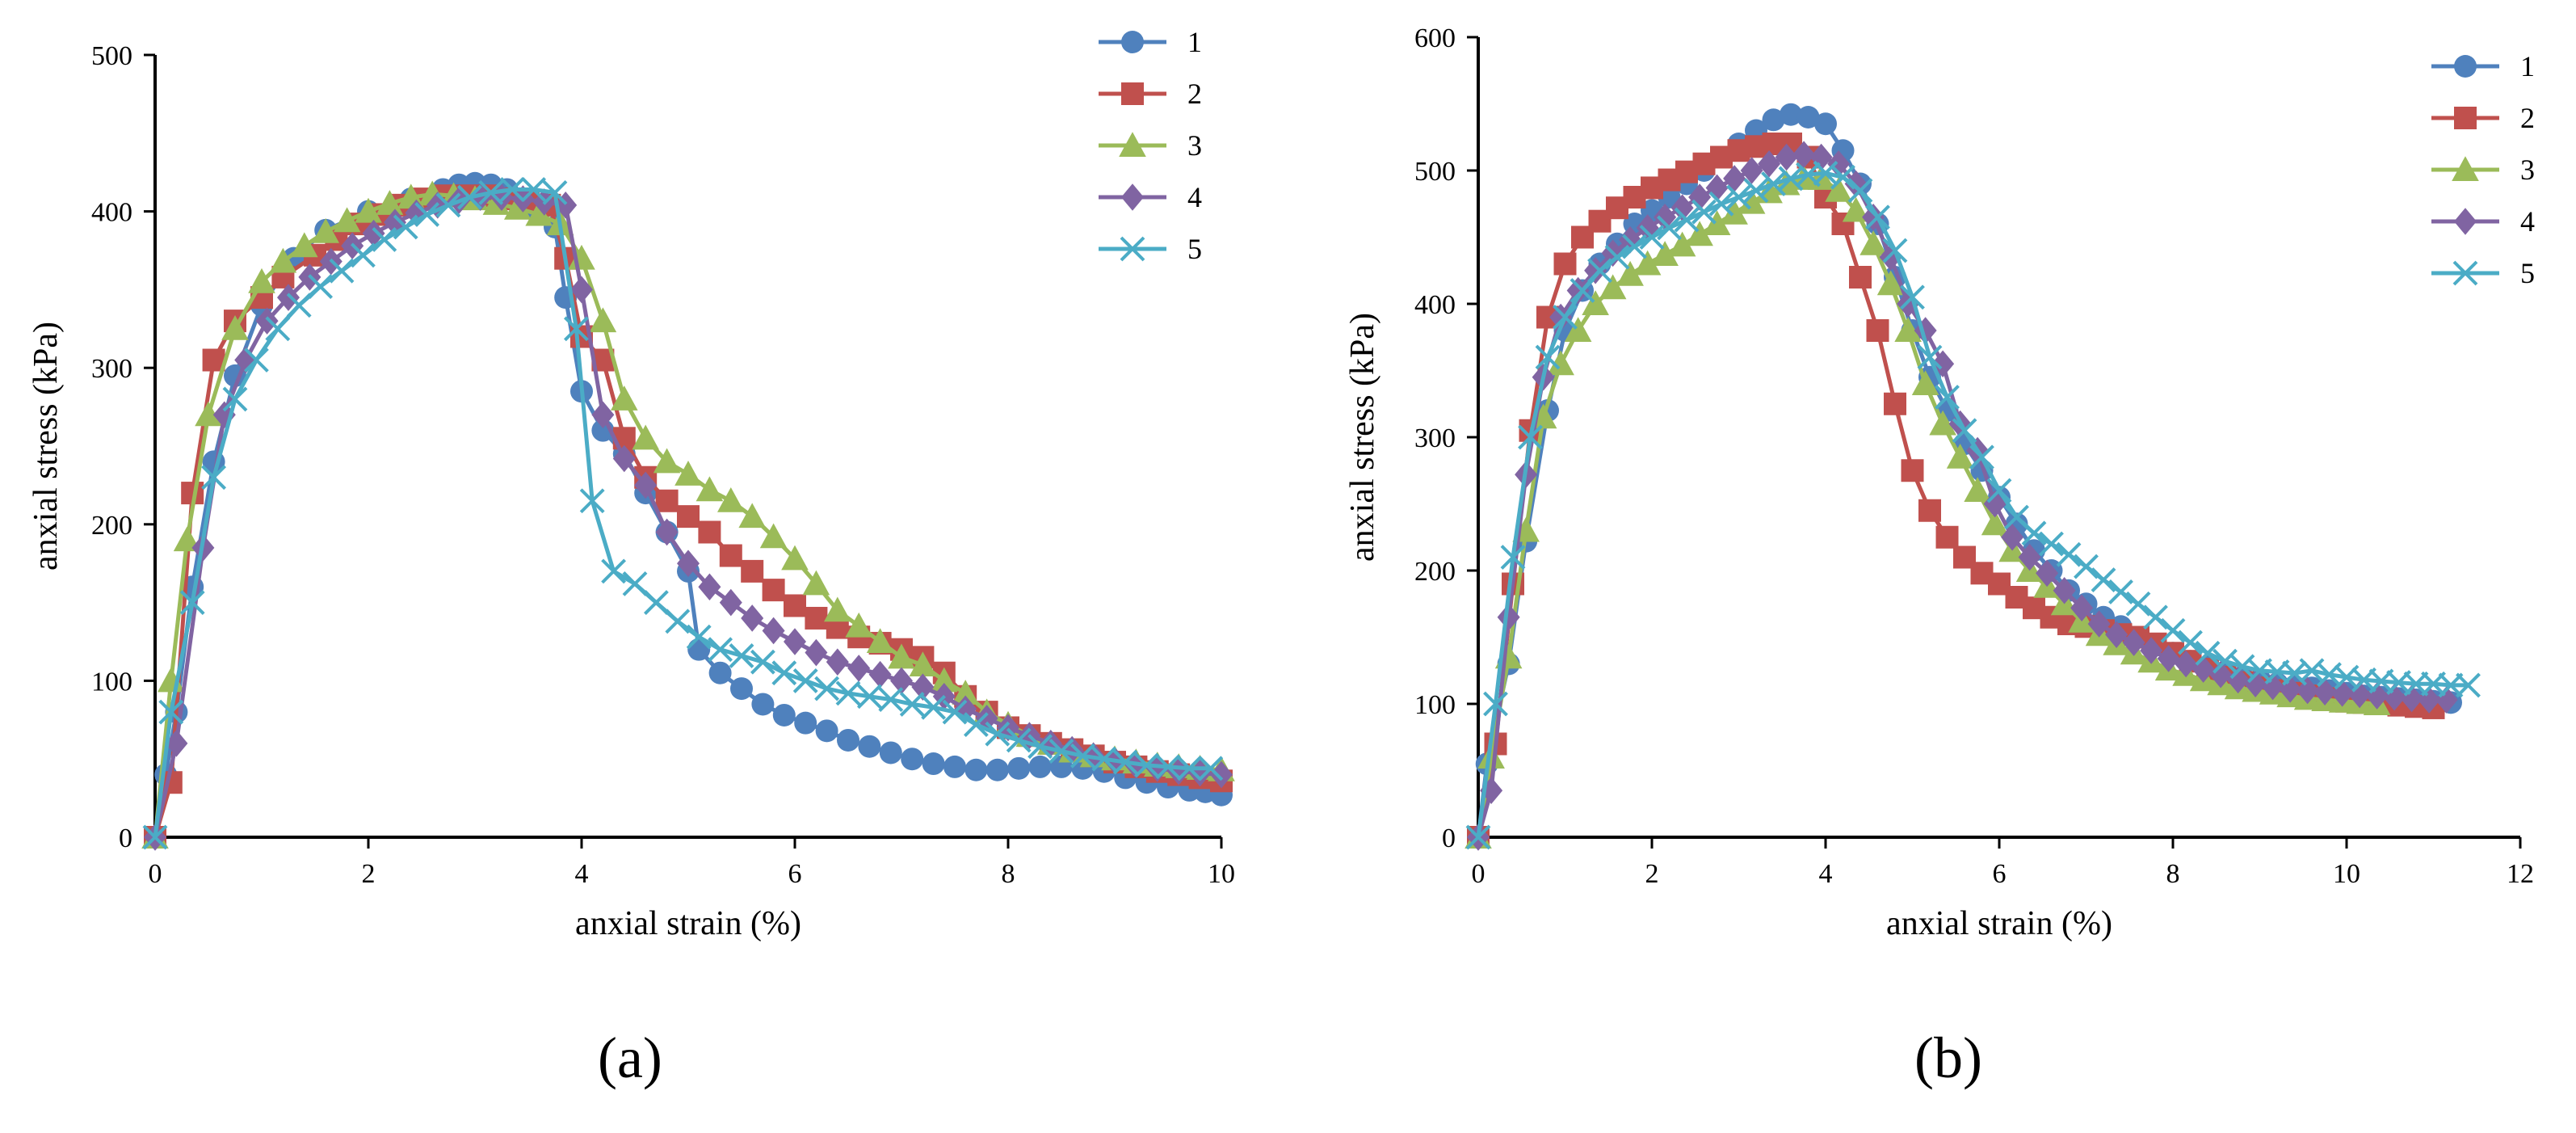 This screenshot has width=2576, height=1133. Describe the element at coordinates (630, 1058) in the screenshot. I see `panel-label-a: (a)` at that location.